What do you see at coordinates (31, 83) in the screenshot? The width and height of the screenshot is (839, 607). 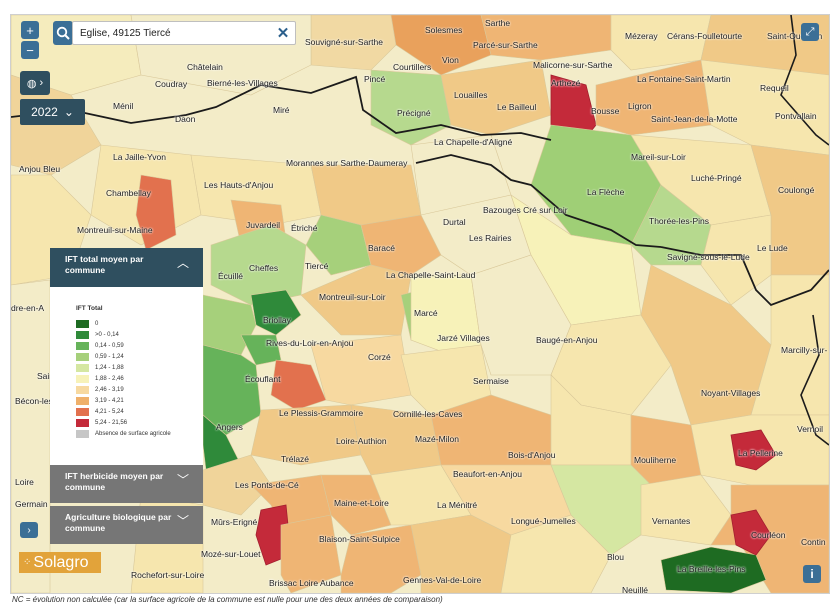 I see `globe-icon: ◍` at bounding box center [31, 83].